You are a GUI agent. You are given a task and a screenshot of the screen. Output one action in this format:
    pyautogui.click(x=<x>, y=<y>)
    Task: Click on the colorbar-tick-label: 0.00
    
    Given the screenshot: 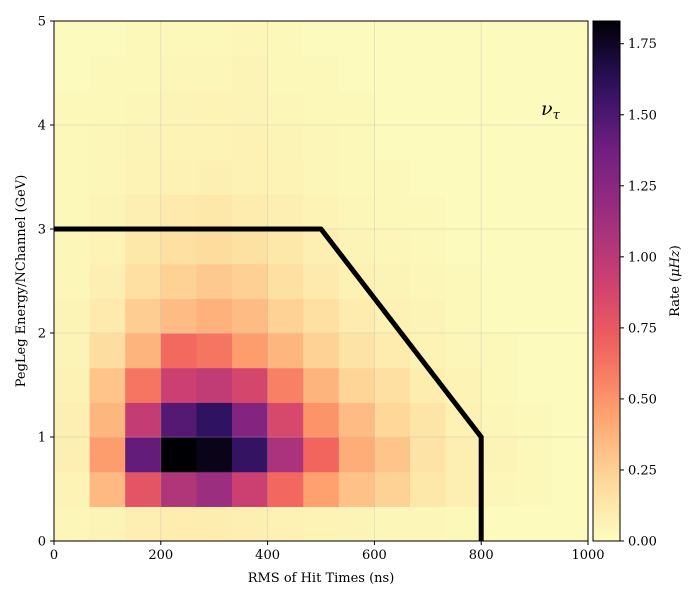 What is the action you would take?
    pyautogui.click(x=642, y=542)
    